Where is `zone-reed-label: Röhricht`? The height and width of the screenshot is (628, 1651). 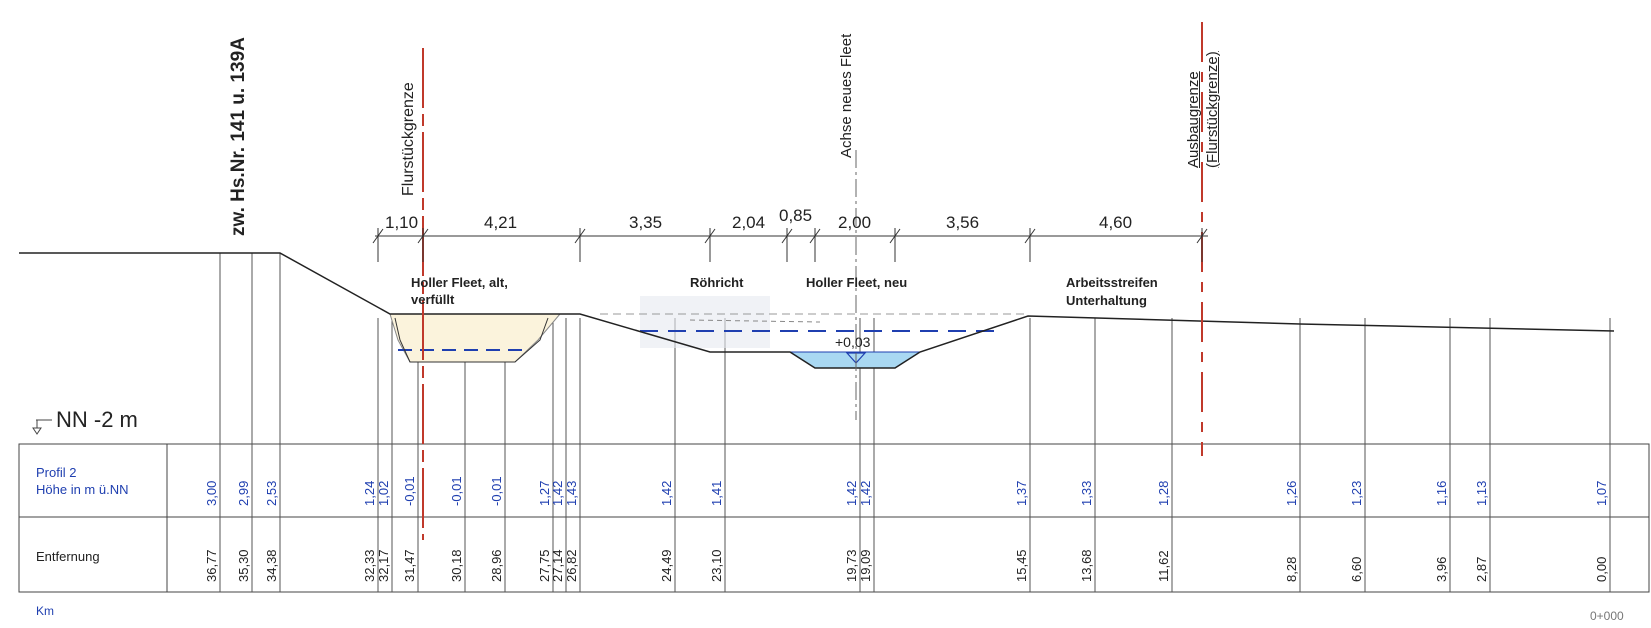
zone-reed-label: Röhricht is located at coordinates (717, 282).